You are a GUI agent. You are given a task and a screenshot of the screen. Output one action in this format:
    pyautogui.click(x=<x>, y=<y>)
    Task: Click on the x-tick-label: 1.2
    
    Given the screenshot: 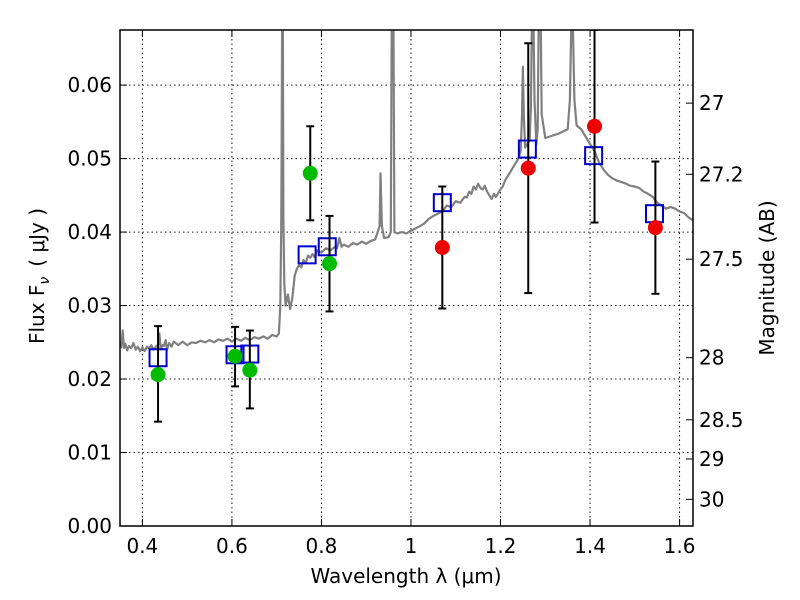 What is the action you would take?
    pyautogui.click(x=501, y=546)
    